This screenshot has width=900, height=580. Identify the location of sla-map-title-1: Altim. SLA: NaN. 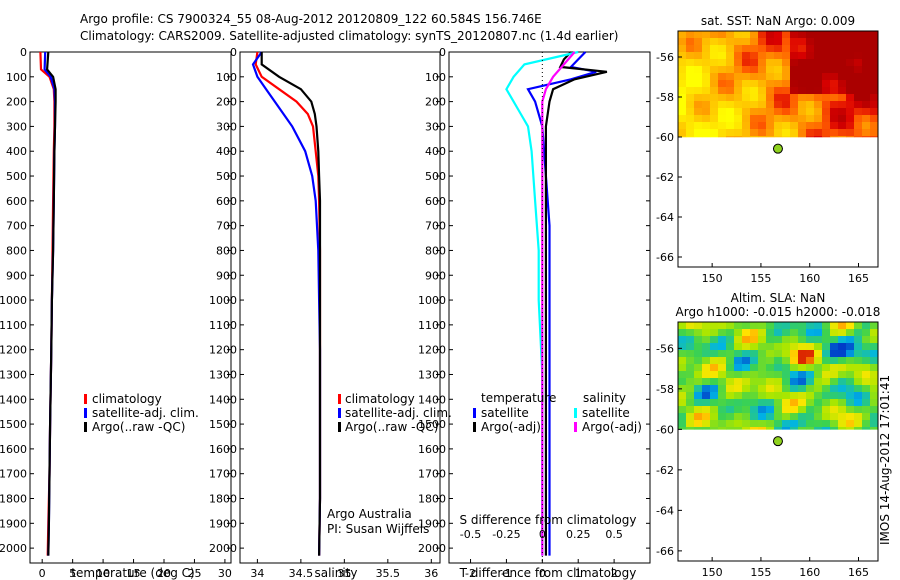
(778, 298).